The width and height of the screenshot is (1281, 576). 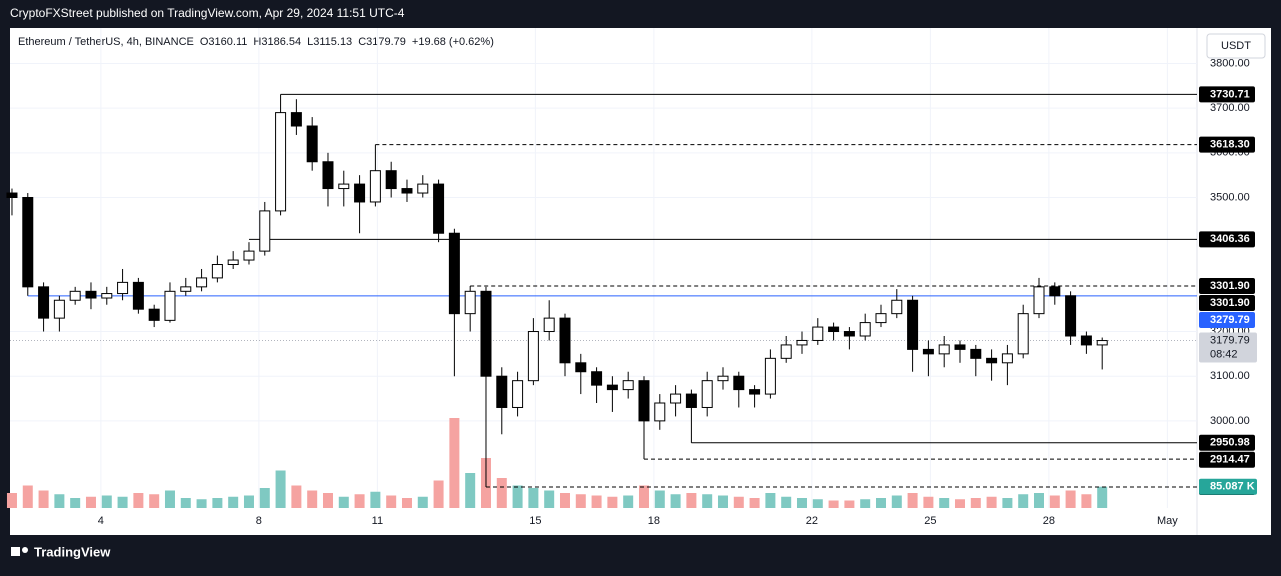 I want to click on last-price-label: 3179.79, so click(x=1230, y=340).